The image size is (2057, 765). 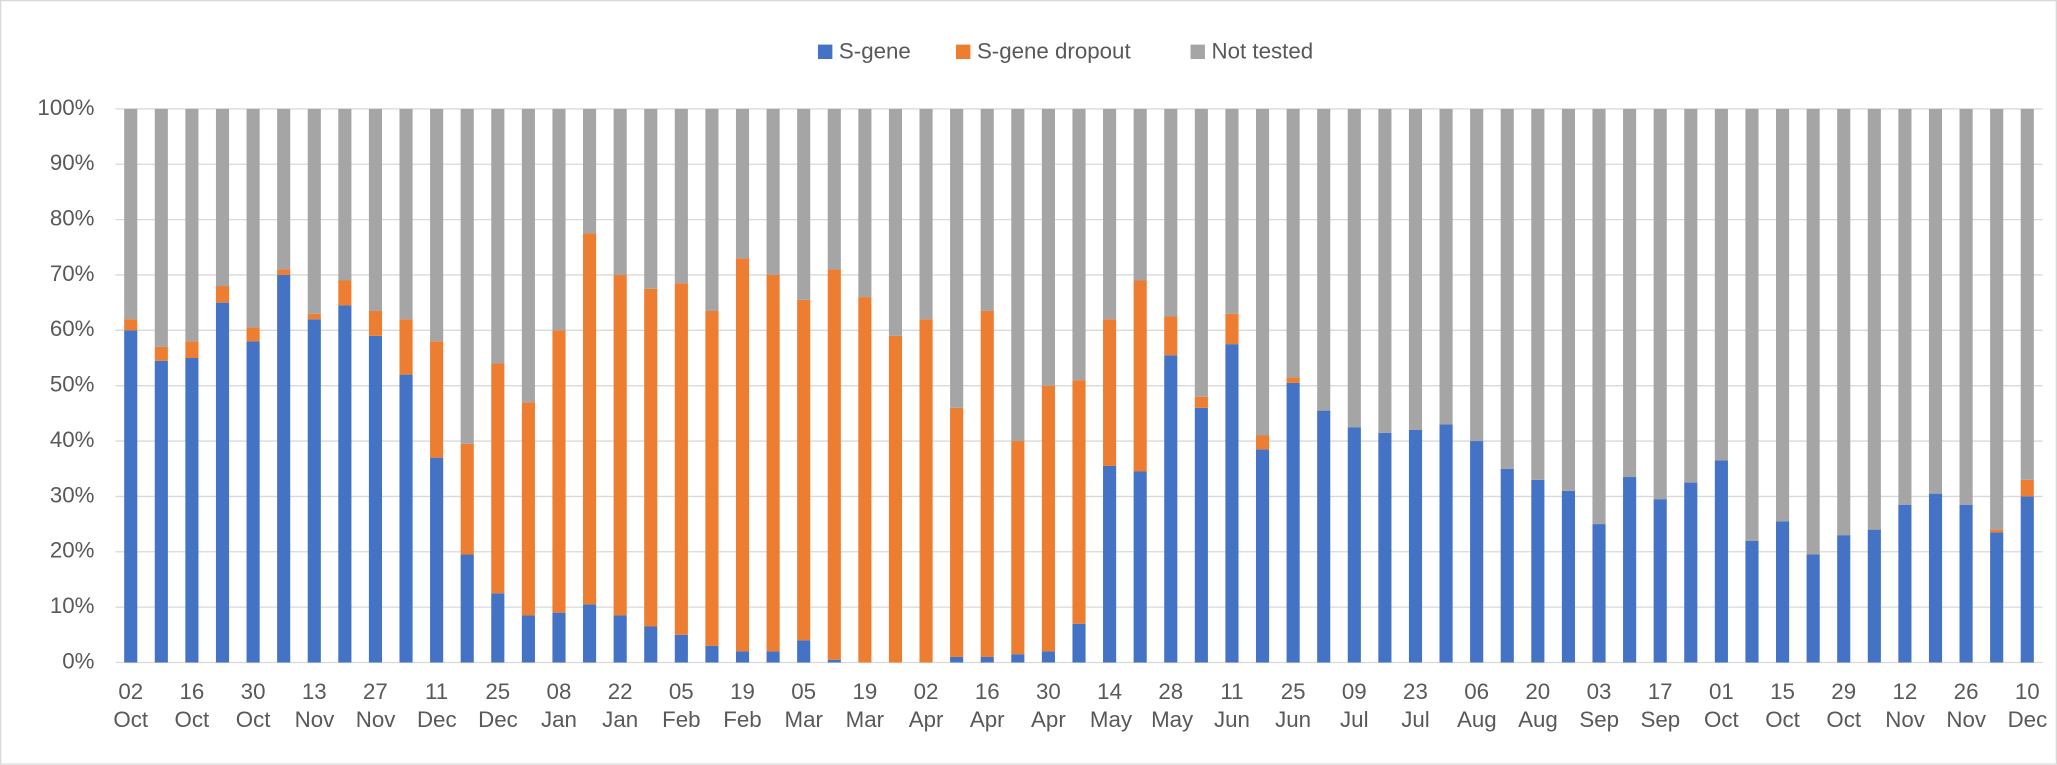 I want to click on x-tick-label: 30 Apr, so click(x=1048, y=706).